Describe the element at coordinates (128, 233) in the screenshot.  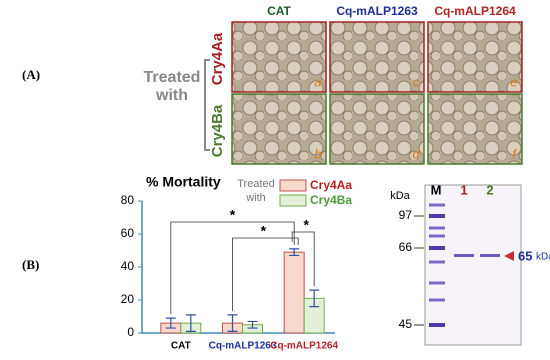
I see `y-tick-label: 60` at that location.